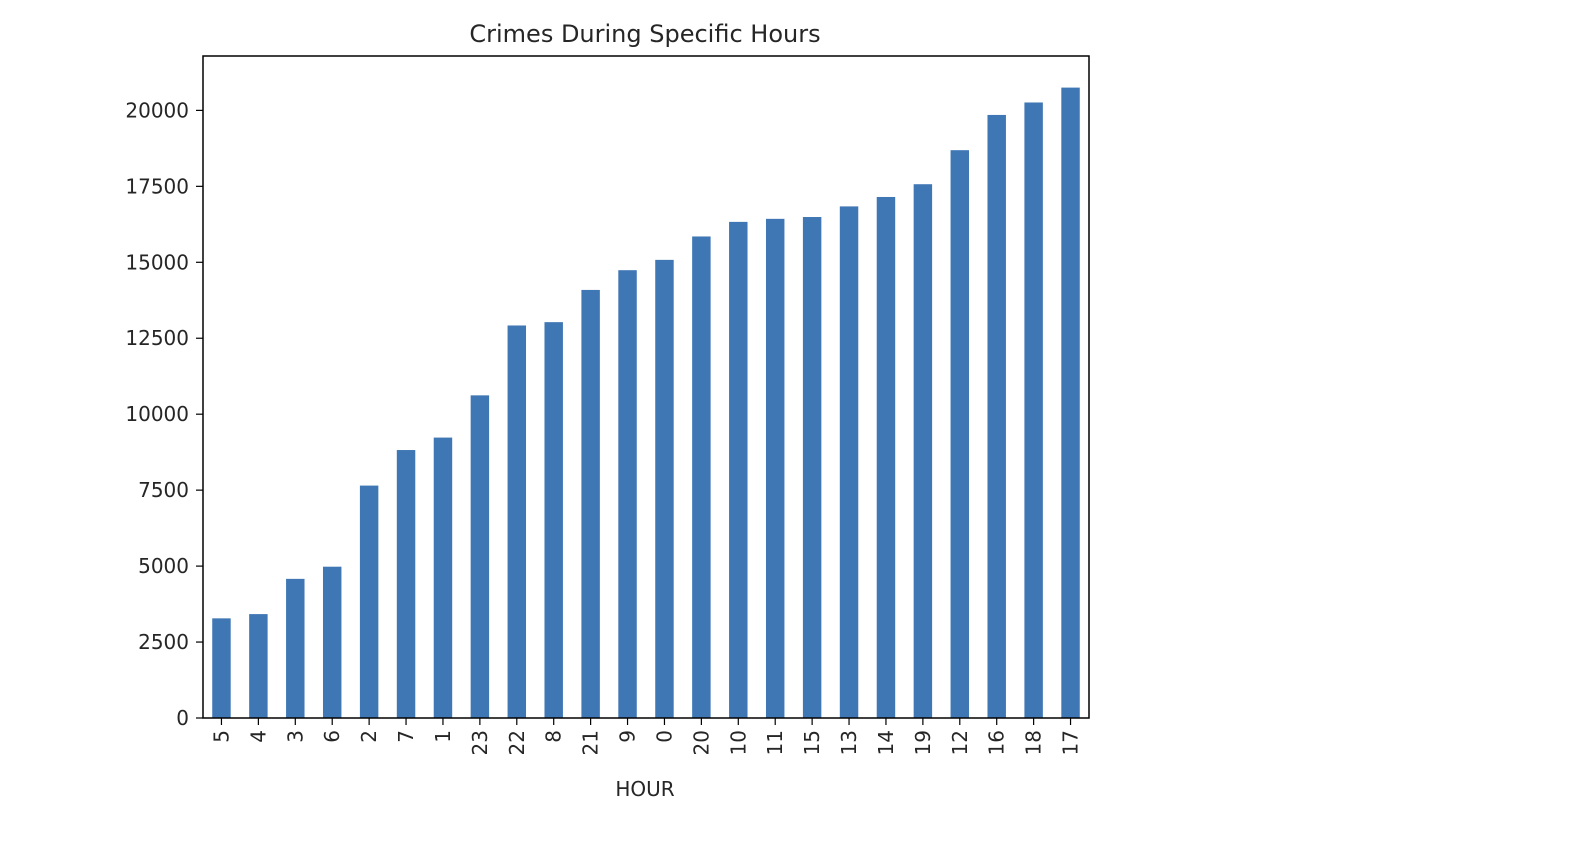 The width and height of the screenshot is (1582, 842). I want to click on x-tick-label: 19, so click(923, 742).